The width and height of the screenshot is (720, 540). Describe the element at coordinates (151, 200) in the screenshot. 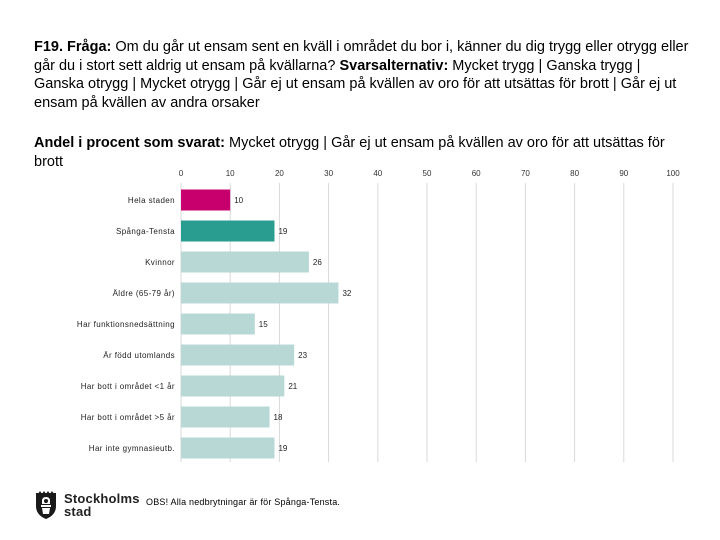

I see `category-label: Hela staden` at that location.